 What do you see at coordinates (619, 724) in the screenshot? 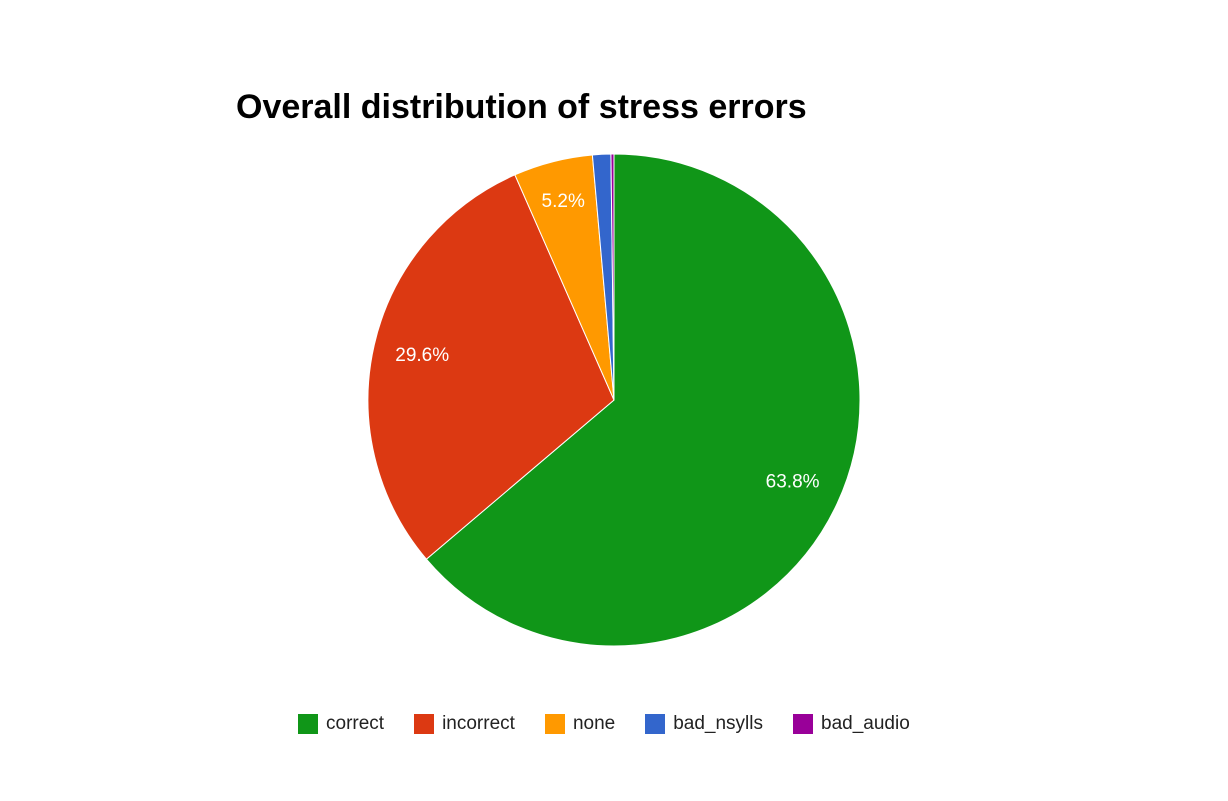
I see `chart-legend: correct incorrect none bad_nsylls bad_audio` at bounding box center [619, 724].